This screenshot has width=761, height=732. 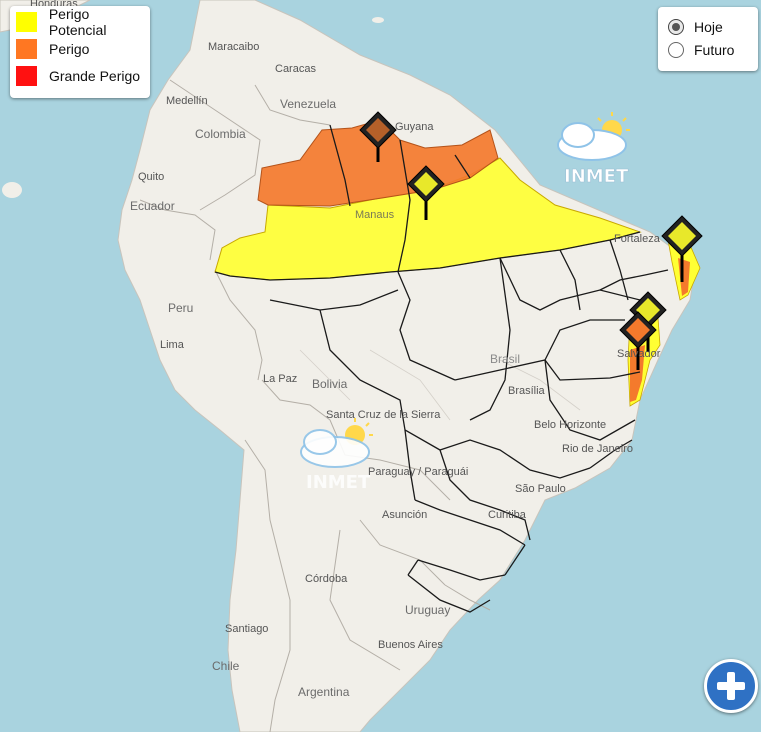 I want to click on radio-label: Futuro, so click(x=714, y=50).